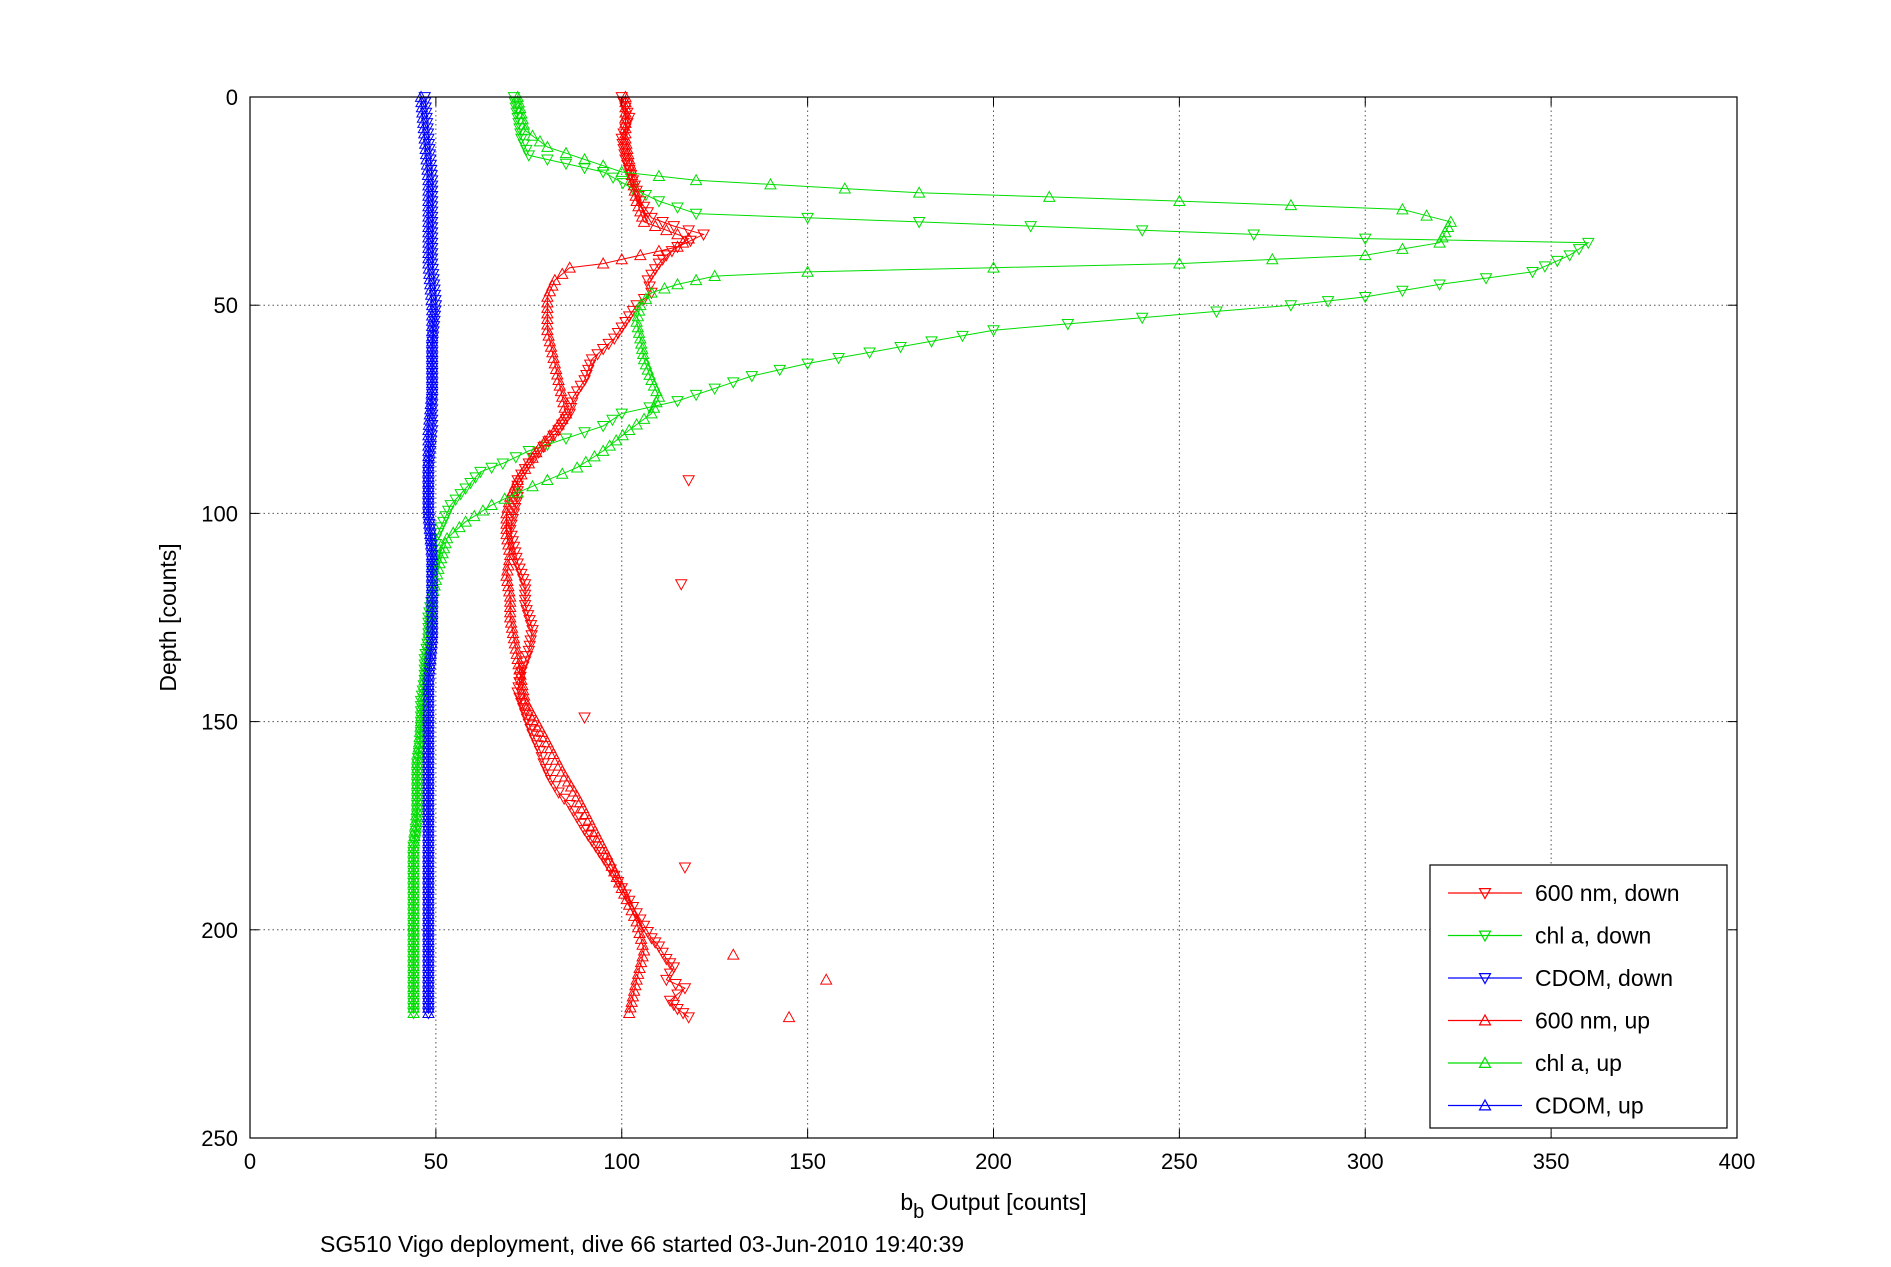 The width and height of the screenshot is (1891, 1267). What do you see at coordinates (705, 749) in the screenshot?
I see `outlier-points` at bounding box center [705, 749].